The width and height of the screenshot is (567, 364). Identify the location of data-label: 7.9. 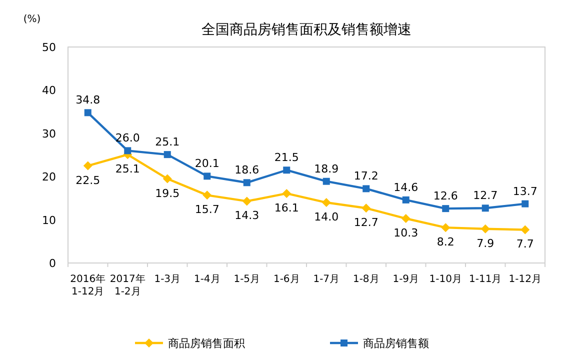
(485, 243).